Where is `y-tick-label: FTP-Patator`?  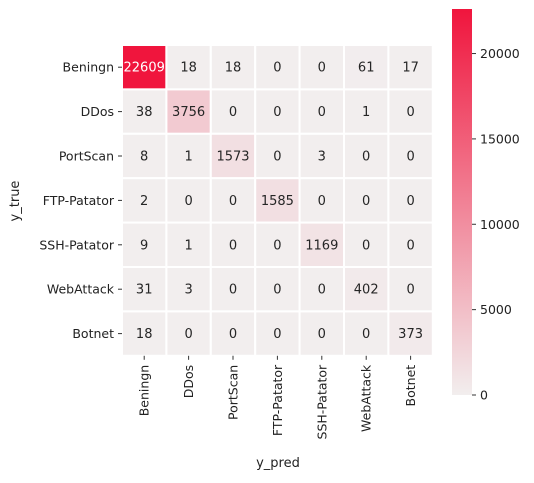 y-tick-label: FTP-Patator is located at coordinates (79, 200).